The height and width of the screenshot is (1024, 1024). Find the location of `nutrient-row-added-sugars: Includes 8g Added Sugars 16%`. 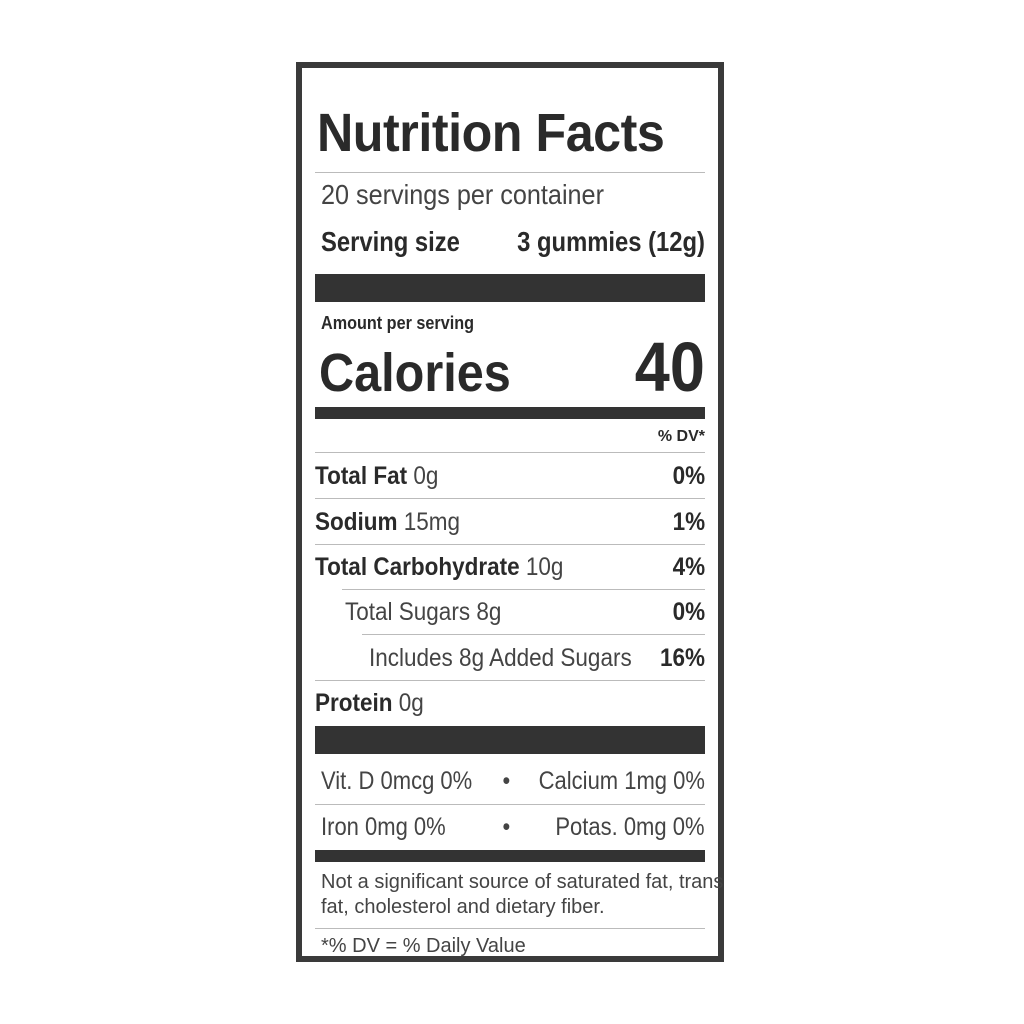

nutrient-row-added-sugars: Includes 8g Added Sugars 16% is located at coordinates (537, 658).